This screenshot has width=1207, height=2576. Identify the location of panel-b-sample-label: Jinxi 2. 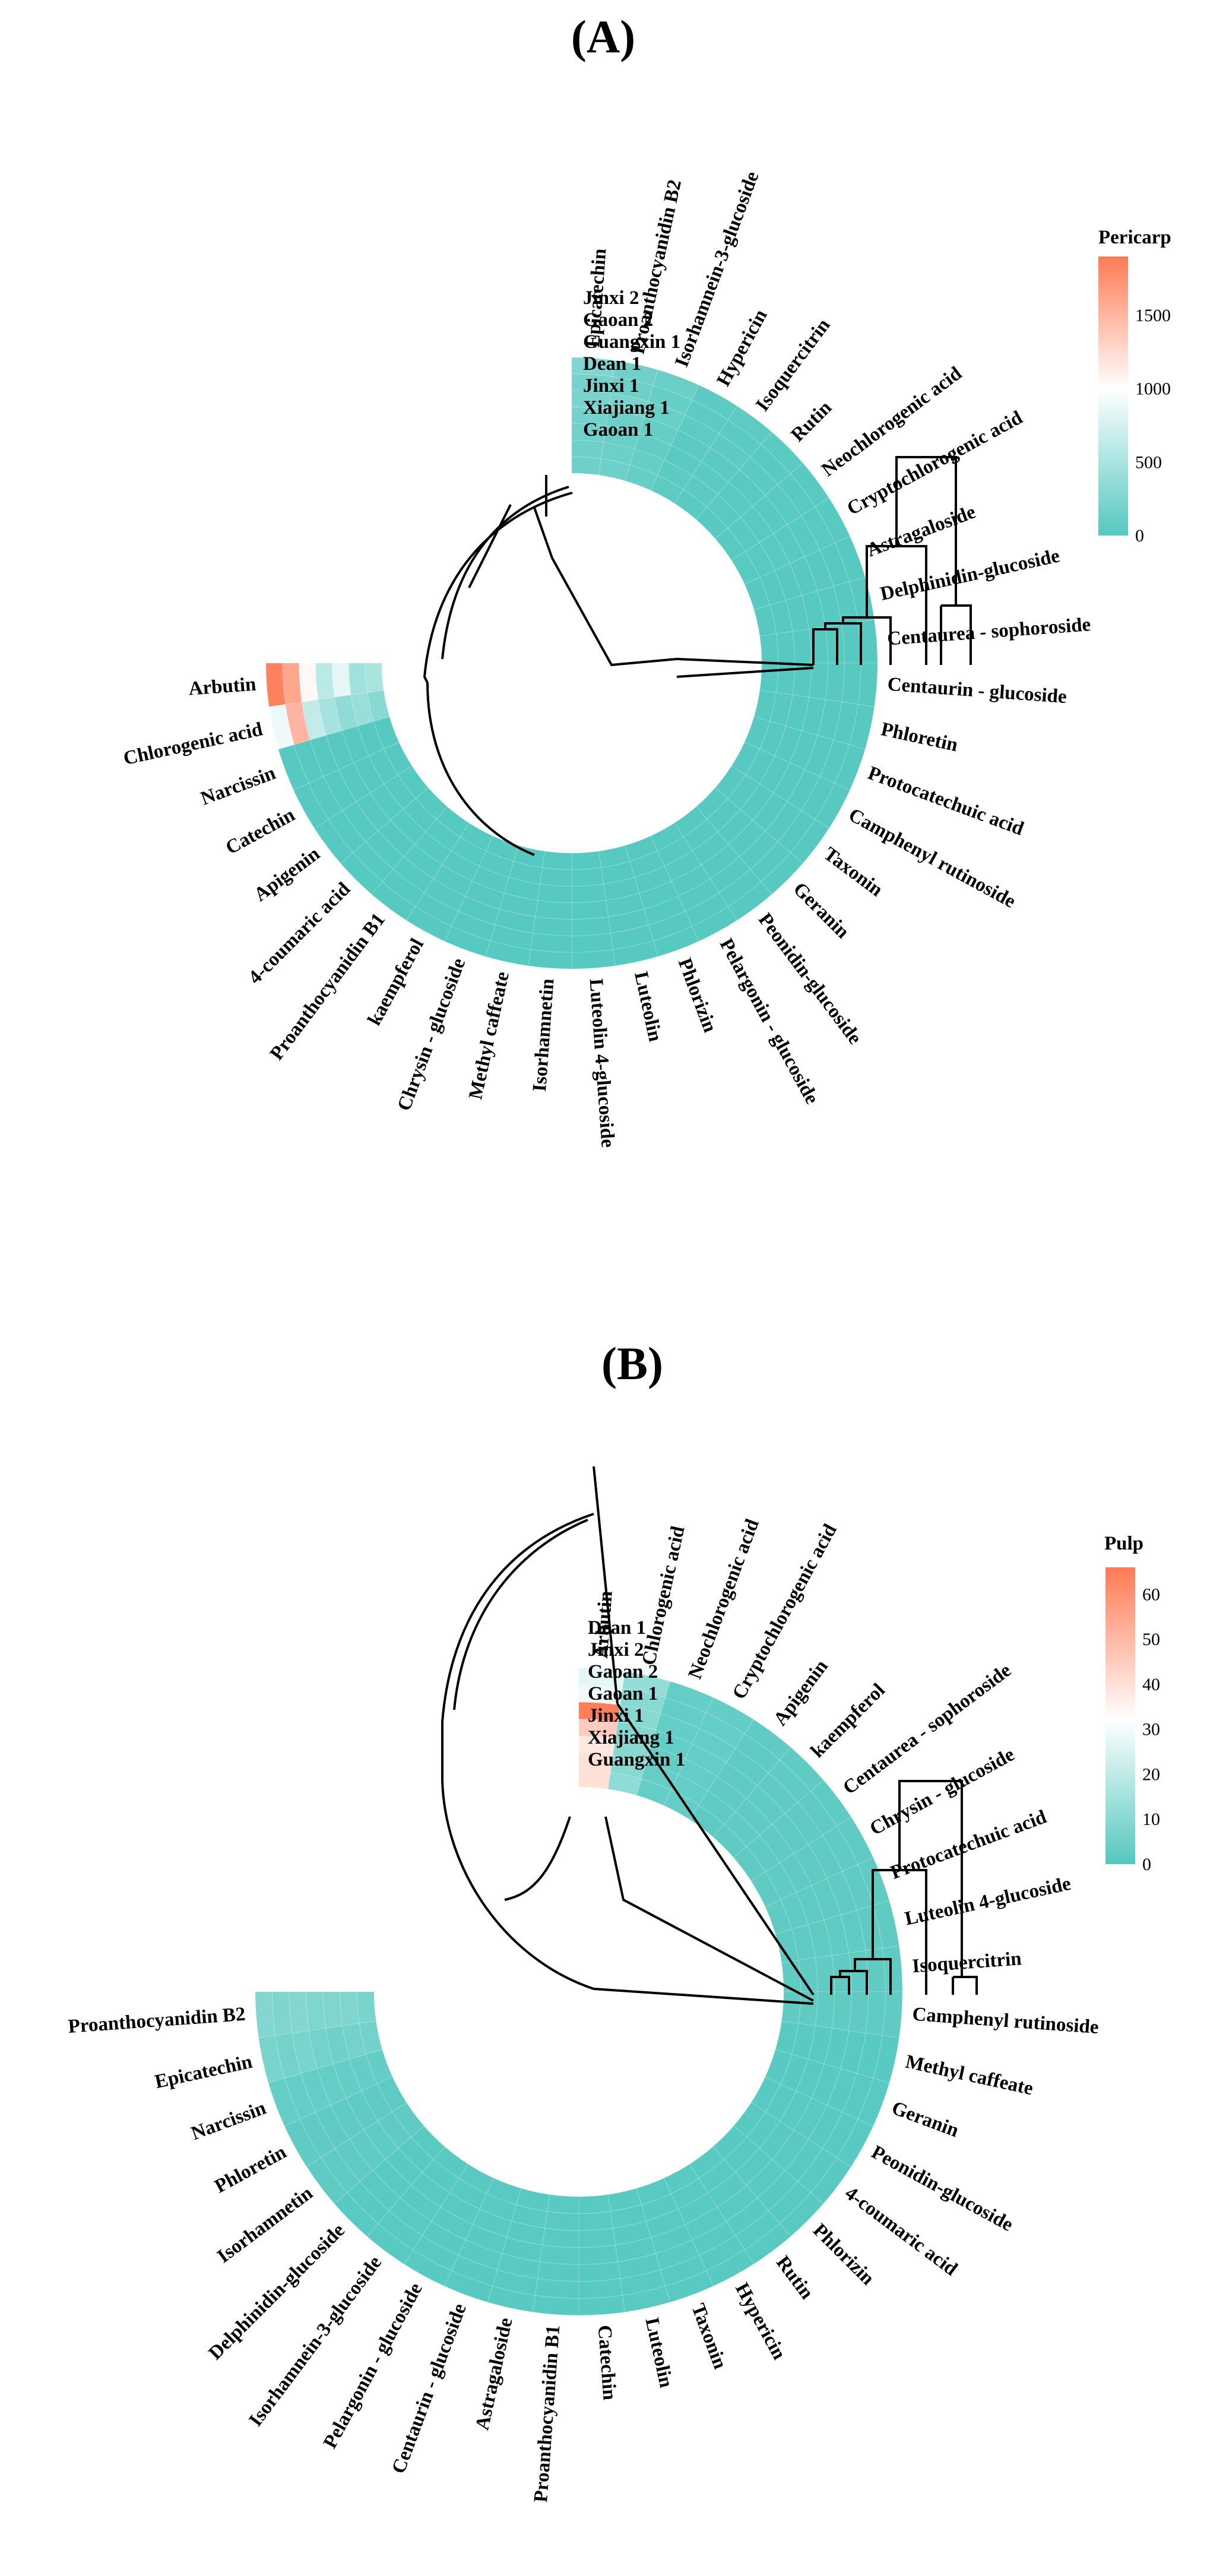
(616, 1650).